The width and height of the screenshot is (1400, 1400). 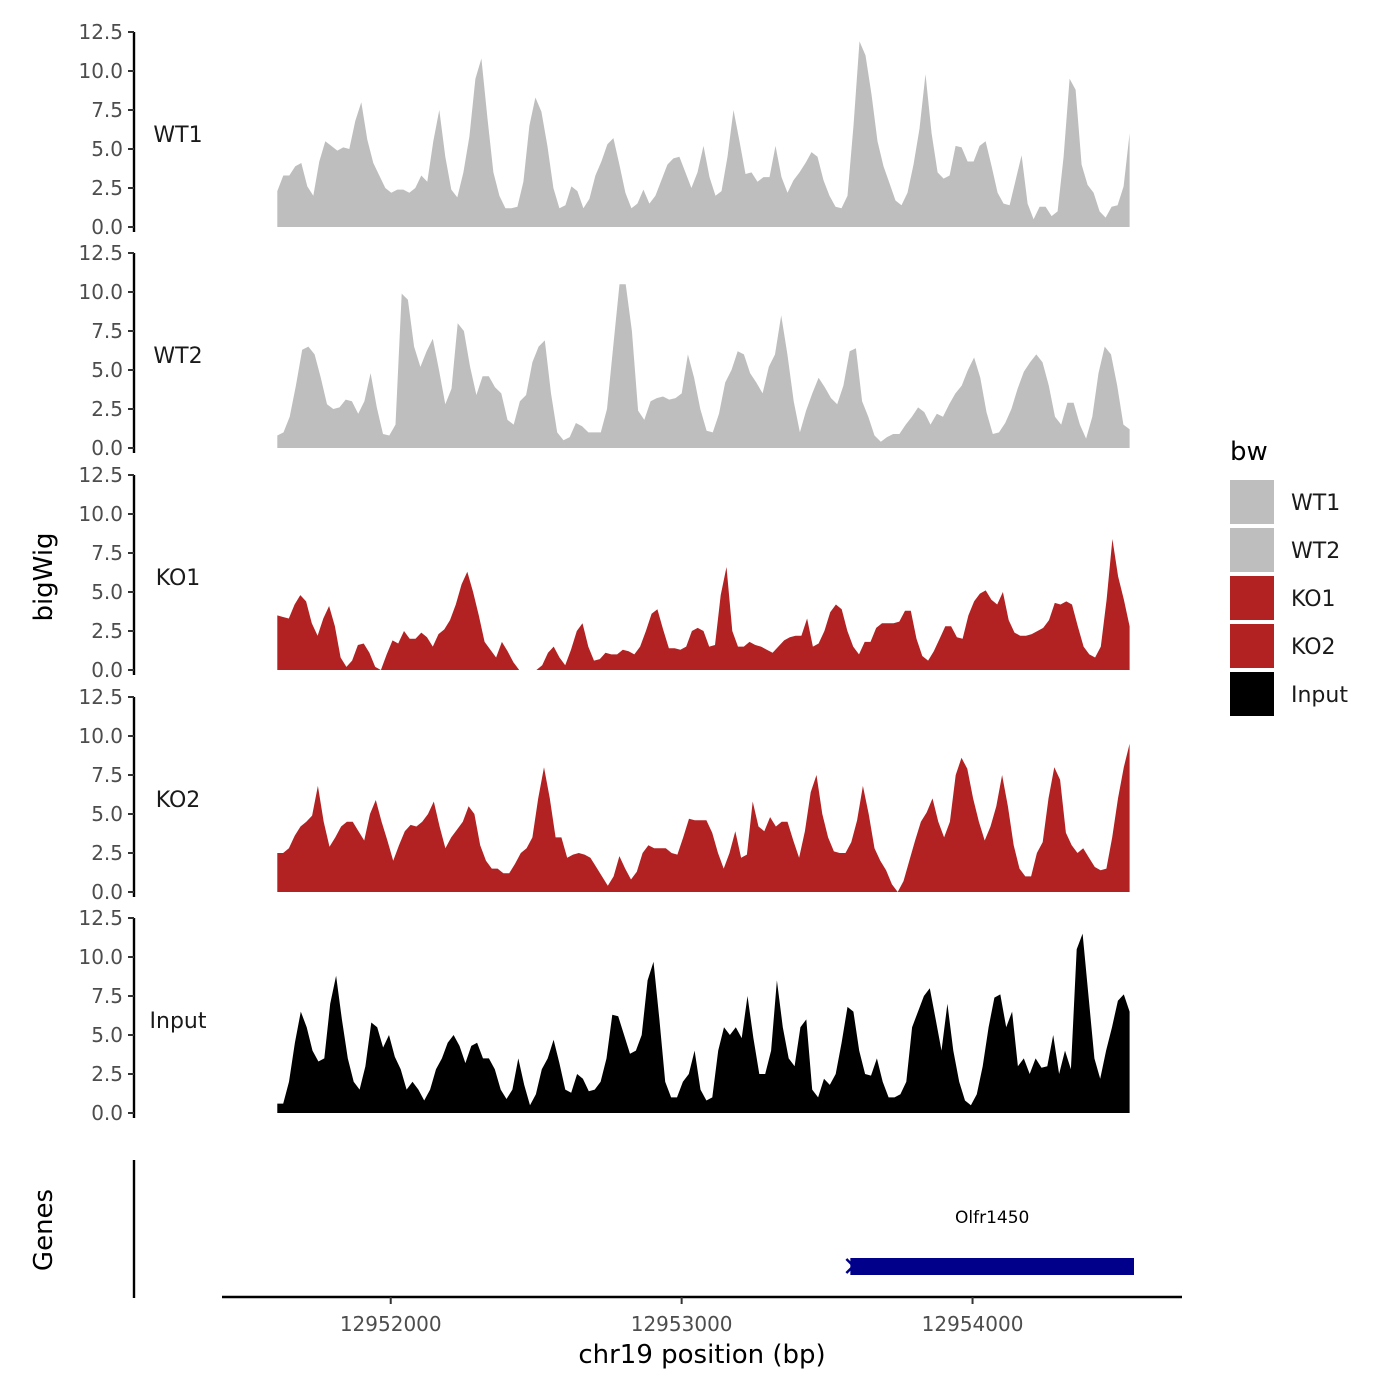 What do you see at coordinates (850, 1266) in the screenshot?
I see `gene-strand-arrow` at bounding box center [850, 1266].